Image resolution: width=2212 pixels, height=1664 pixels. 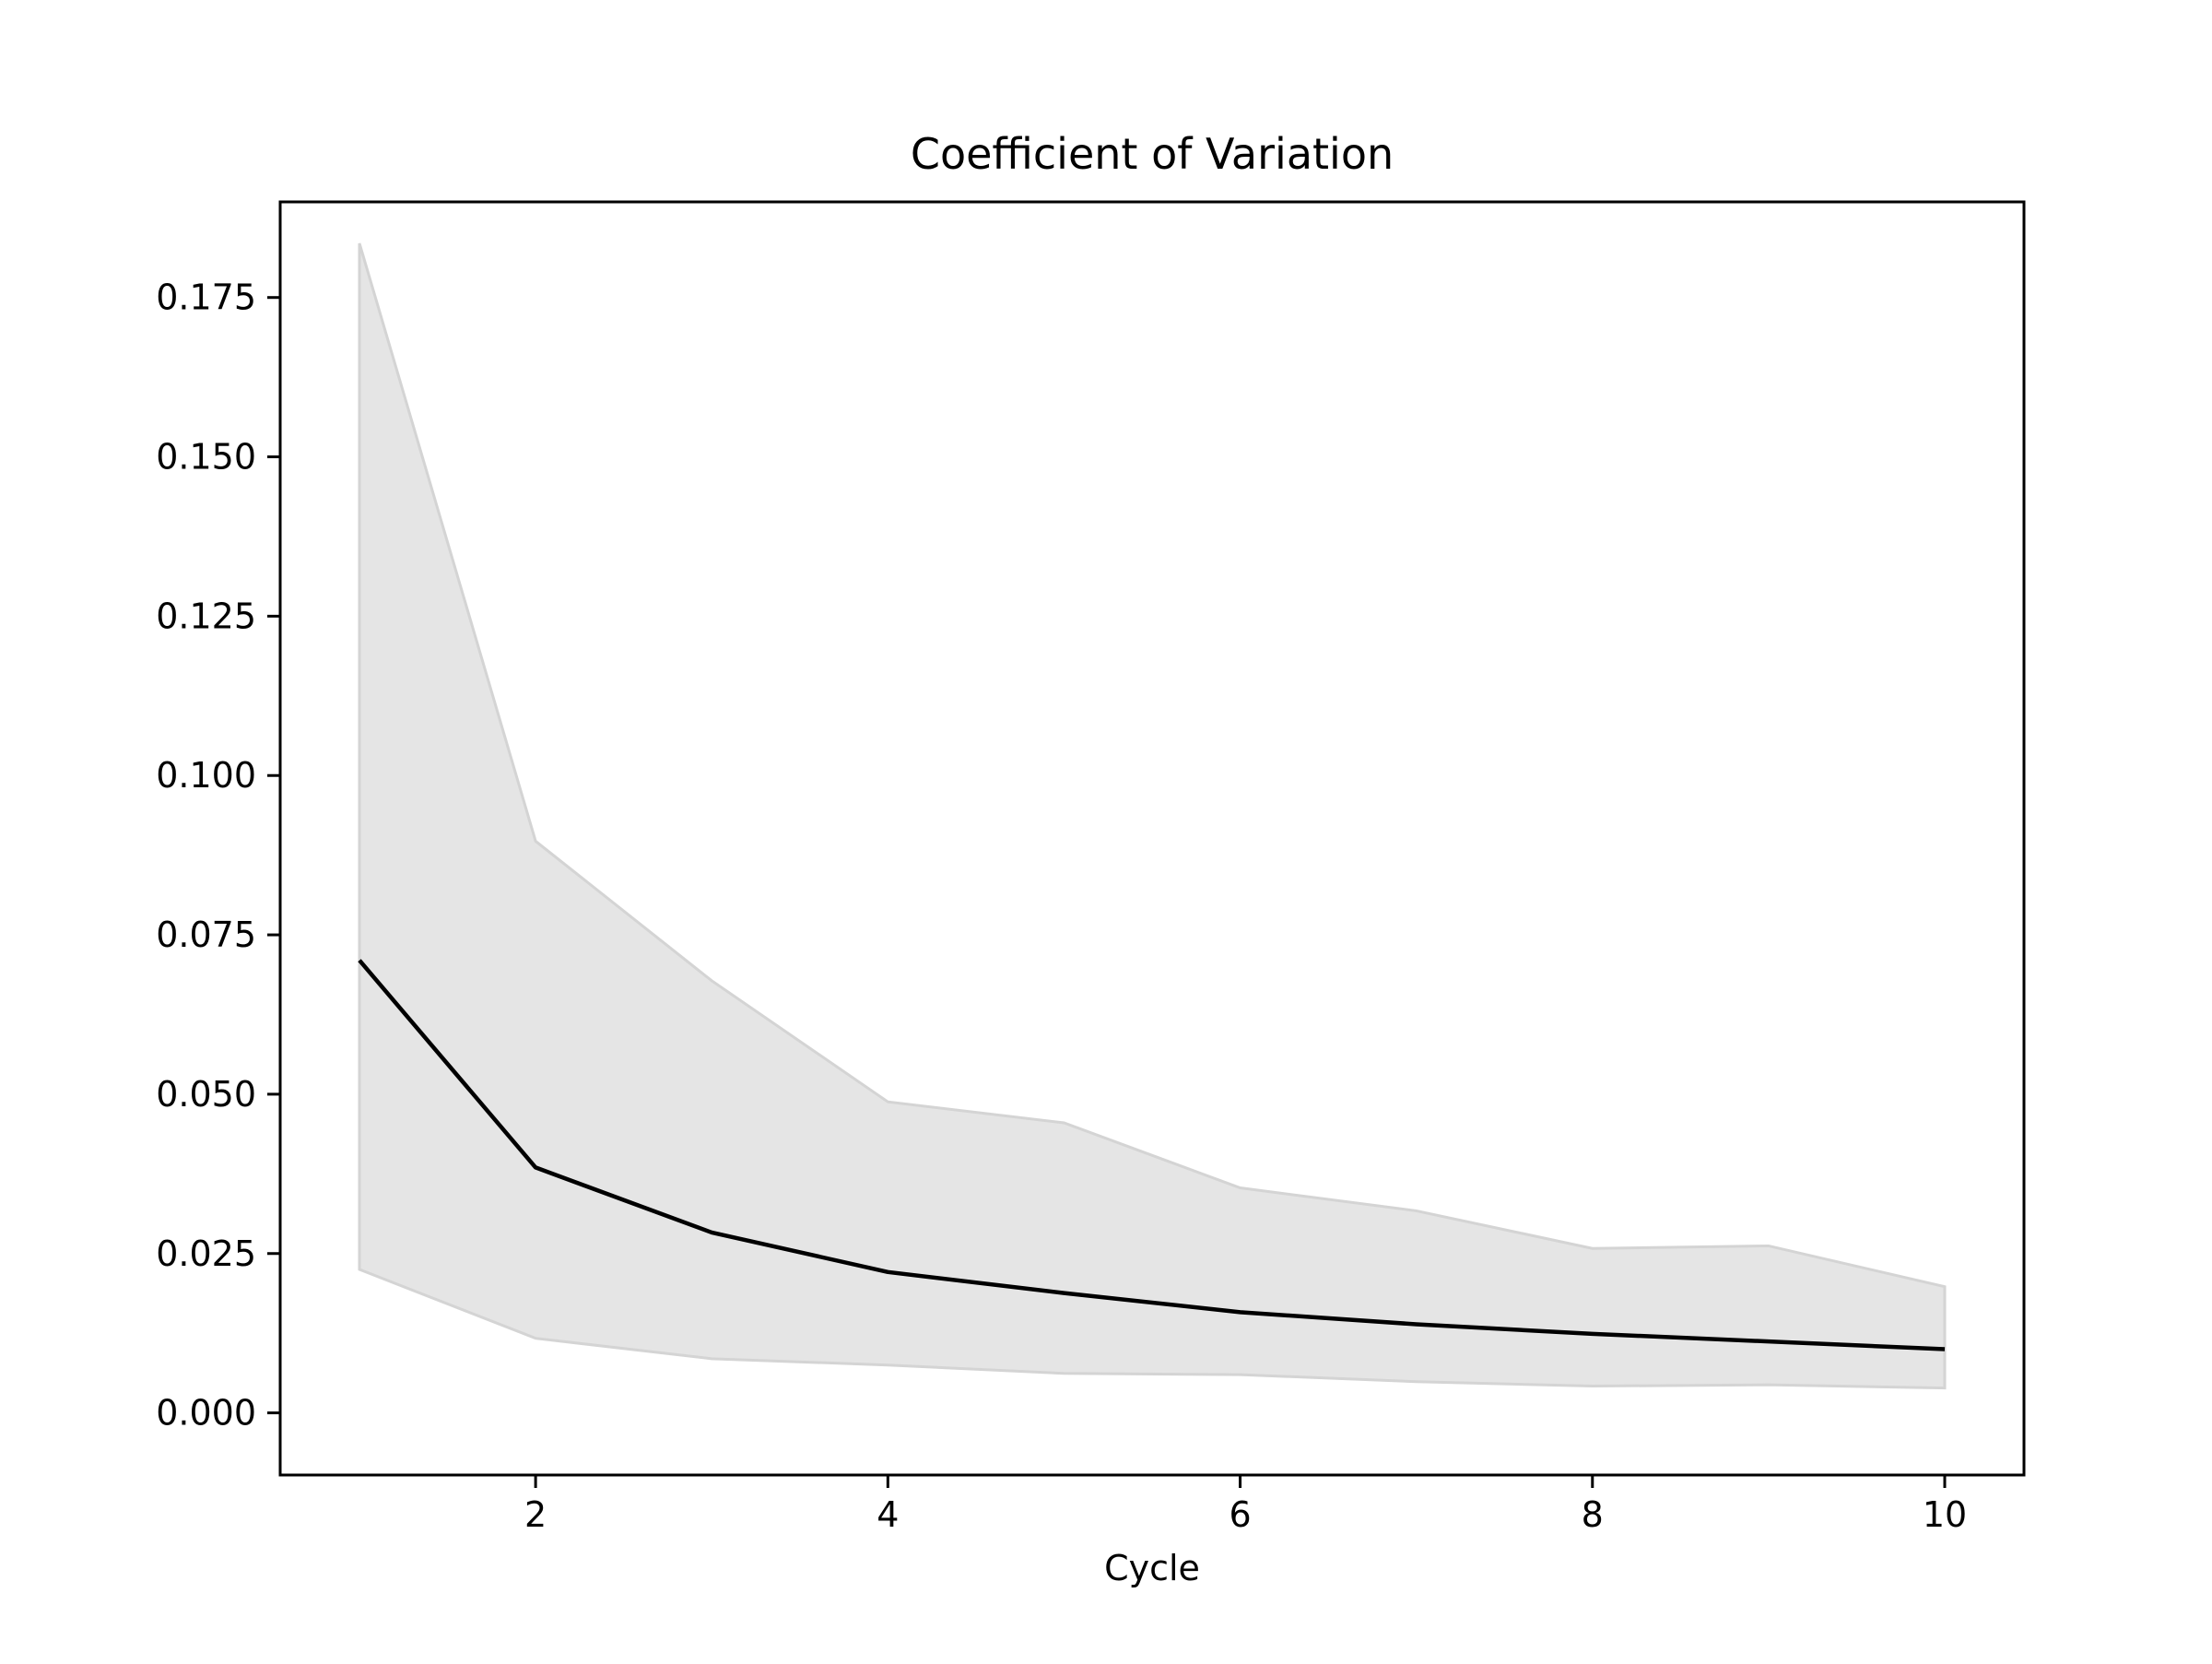 What do you see at coordinates (206, 297) in the screenshot?
I see `y-tick-label: 0.175` at bounding box center [206, 297].